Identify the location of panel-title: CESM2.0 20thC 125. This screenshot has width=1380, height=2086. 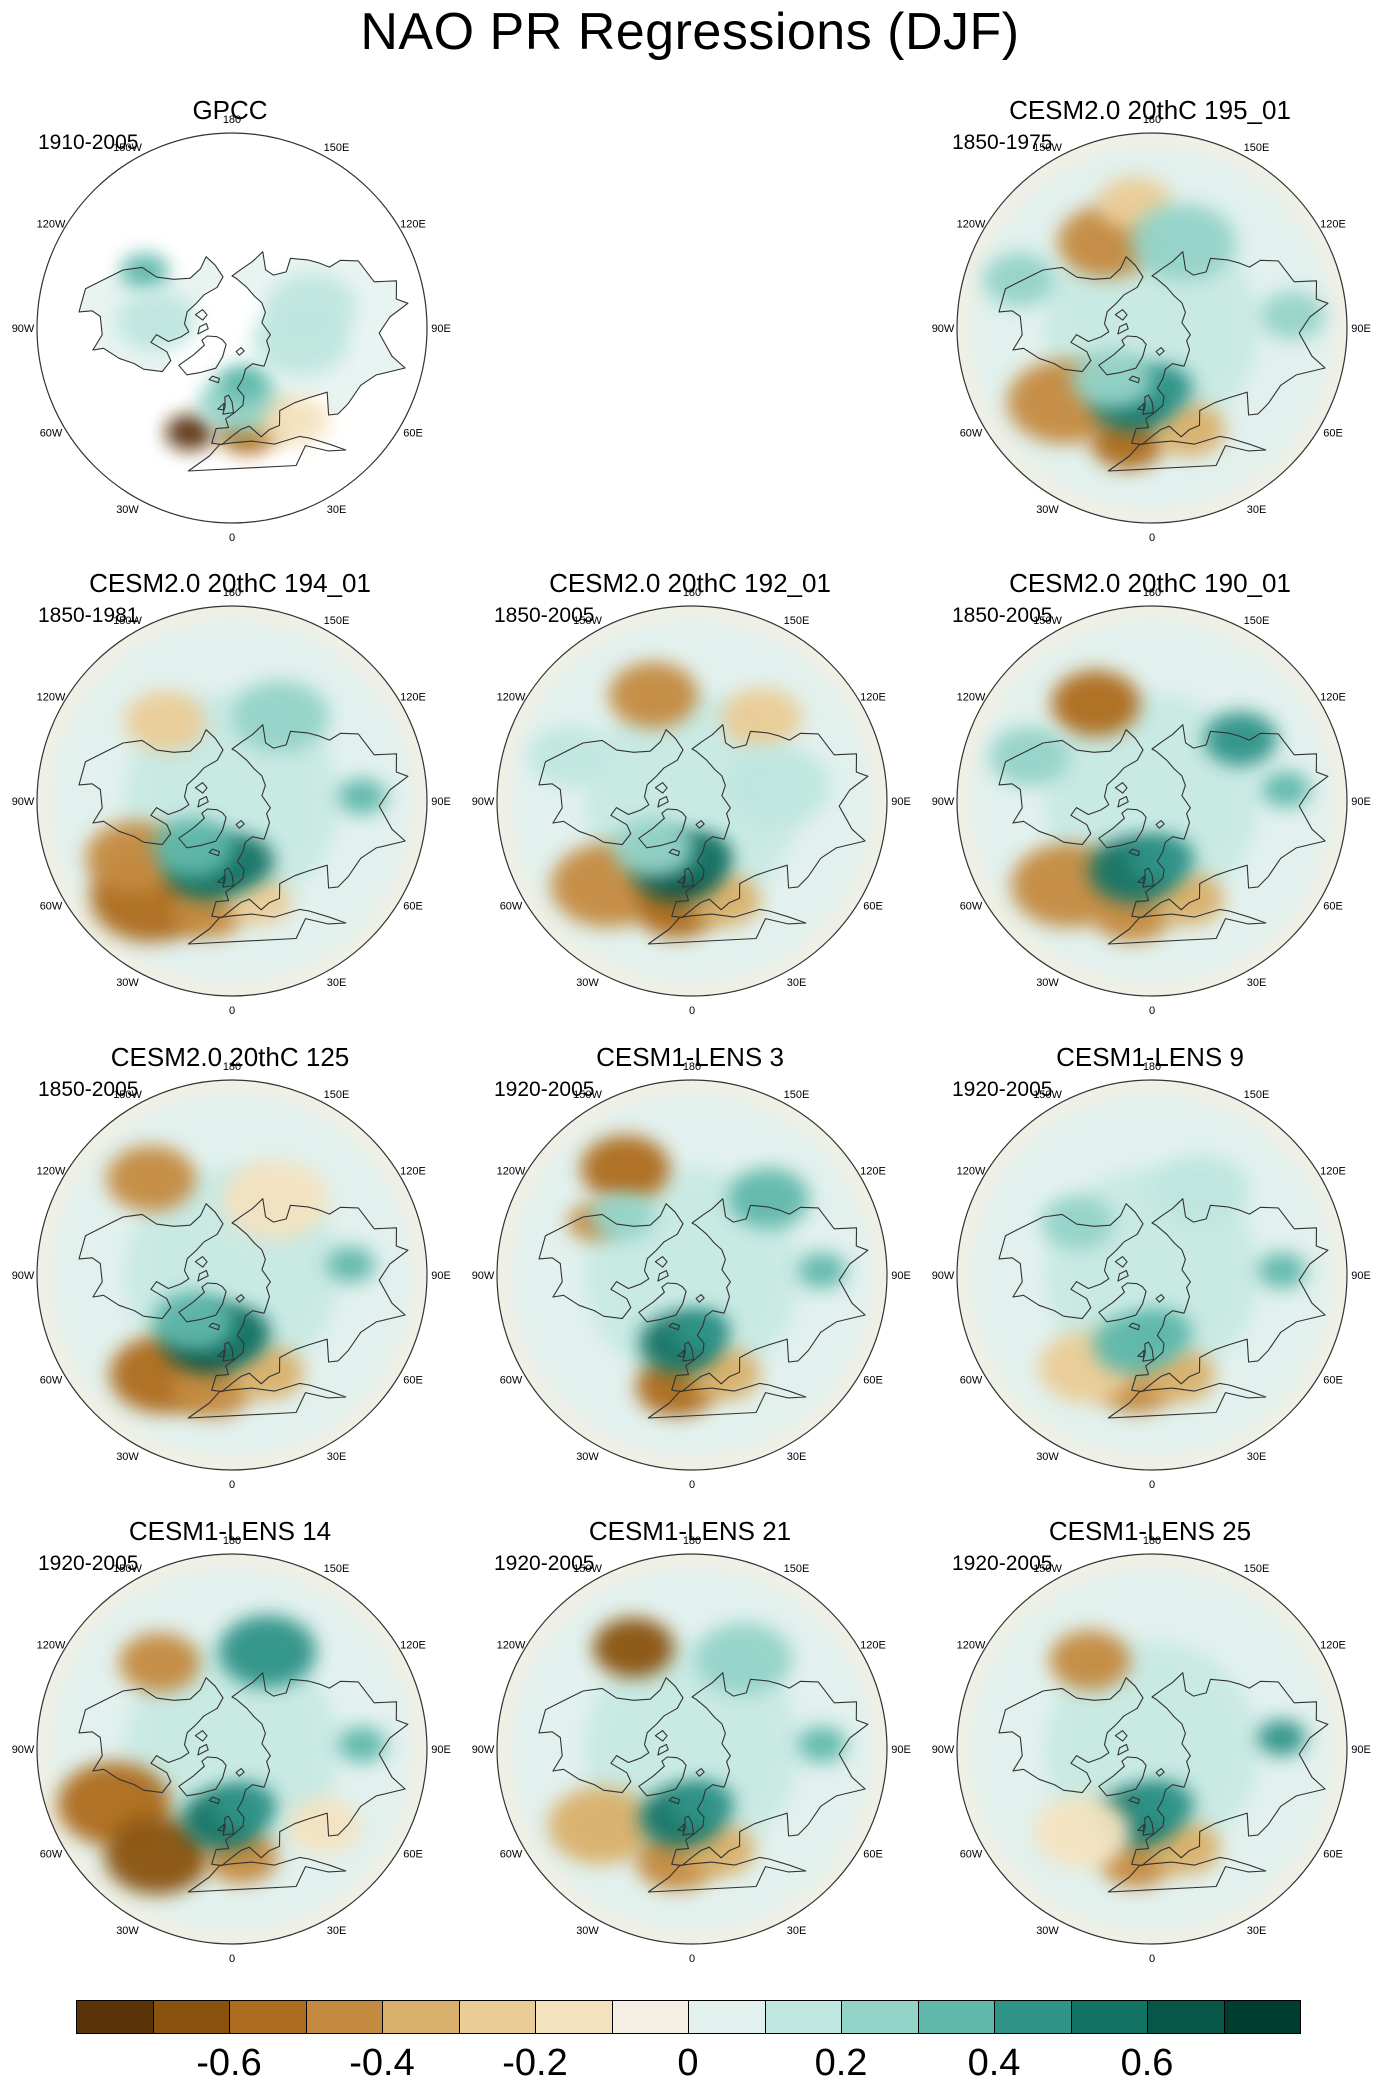
(230, 1057).